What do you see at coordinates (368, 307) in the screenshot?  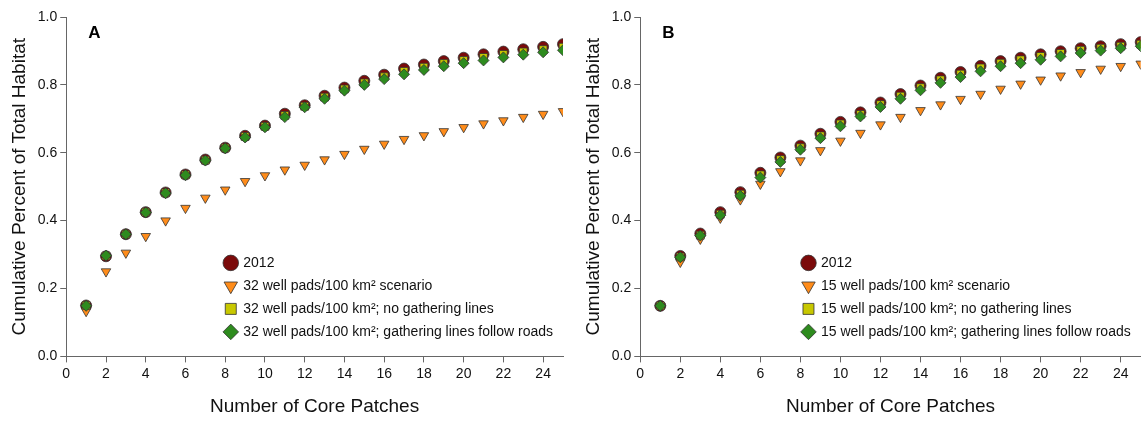 I see `legend-label: 32 well pads/100 km²; no gathering lines` at bounding box center [368, 307].